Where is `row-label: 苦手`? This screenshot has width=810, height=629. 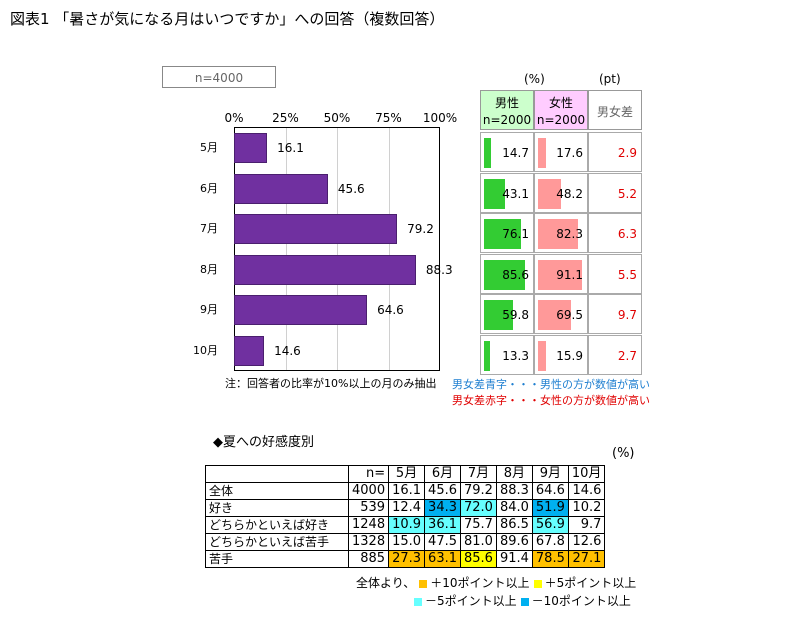
row-label: 苦手 is located at coordinates (277, 559).